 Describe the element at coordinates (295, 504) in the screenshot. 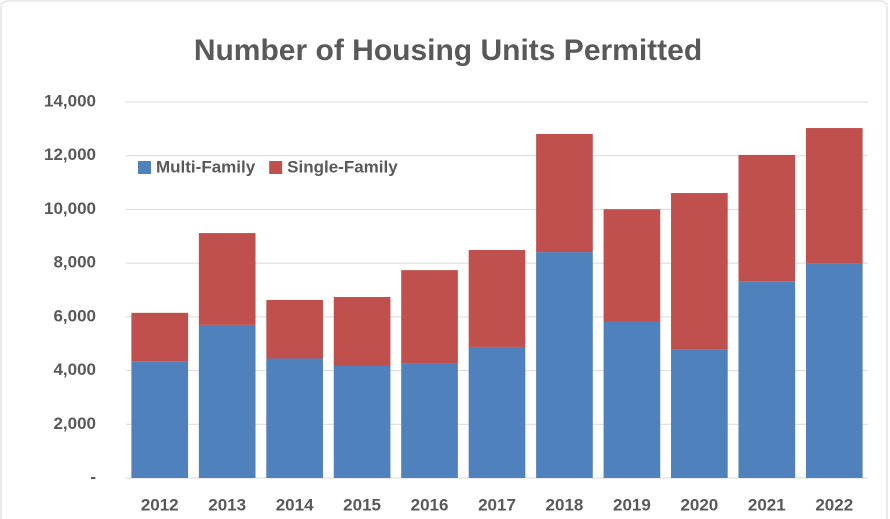

I see `x-tick-label: 2014` at that location.